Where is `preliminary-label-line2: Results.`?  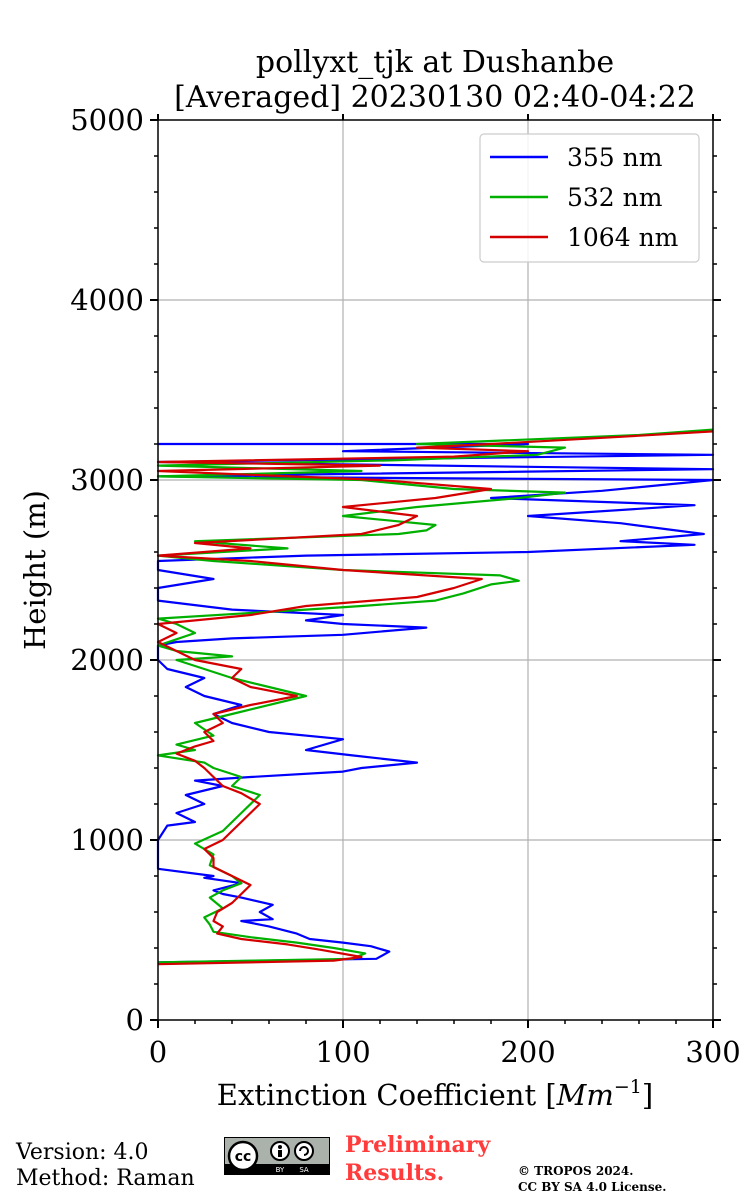 preliminary-label-line2: Results. is located at coordinates (395, 1173).